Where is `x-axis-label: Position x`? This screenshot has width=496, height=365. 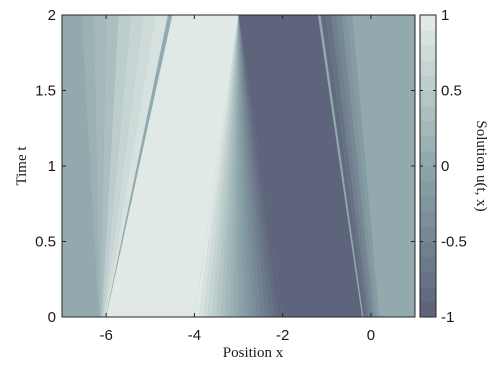 x-axis-label: Position x is located at coordinates (253, 353).